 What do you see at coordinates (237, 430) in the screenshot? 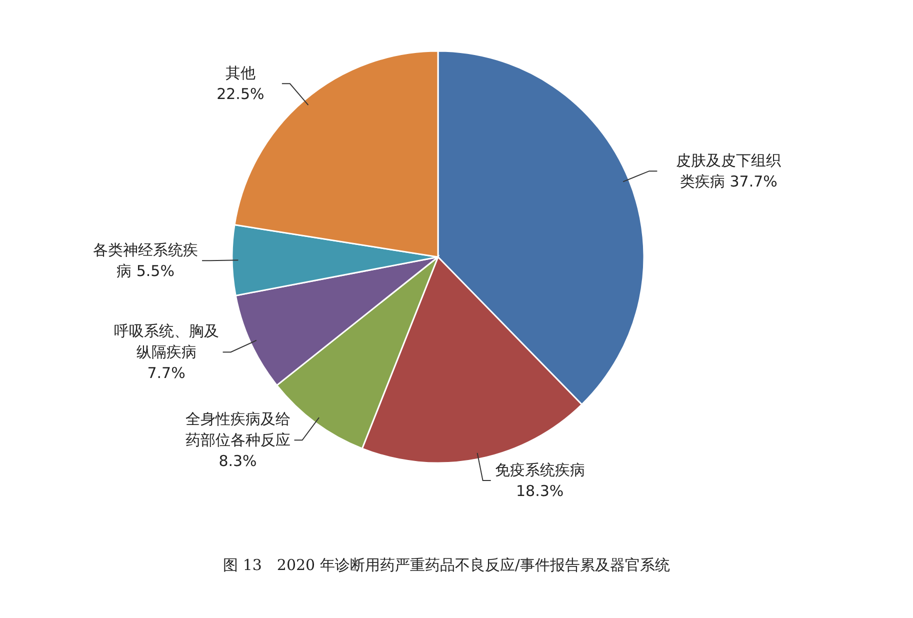
I see `slice-label: 全身性疾病及给药部位各种反应` at bounding box center [237, 430].